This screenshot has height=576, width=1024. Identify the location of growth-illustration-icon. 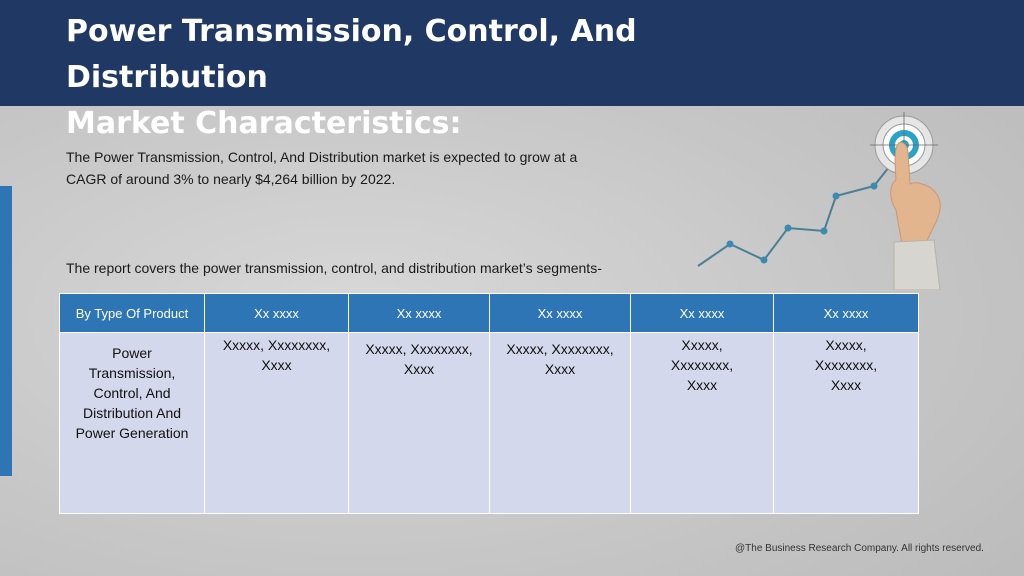
(819, 201).